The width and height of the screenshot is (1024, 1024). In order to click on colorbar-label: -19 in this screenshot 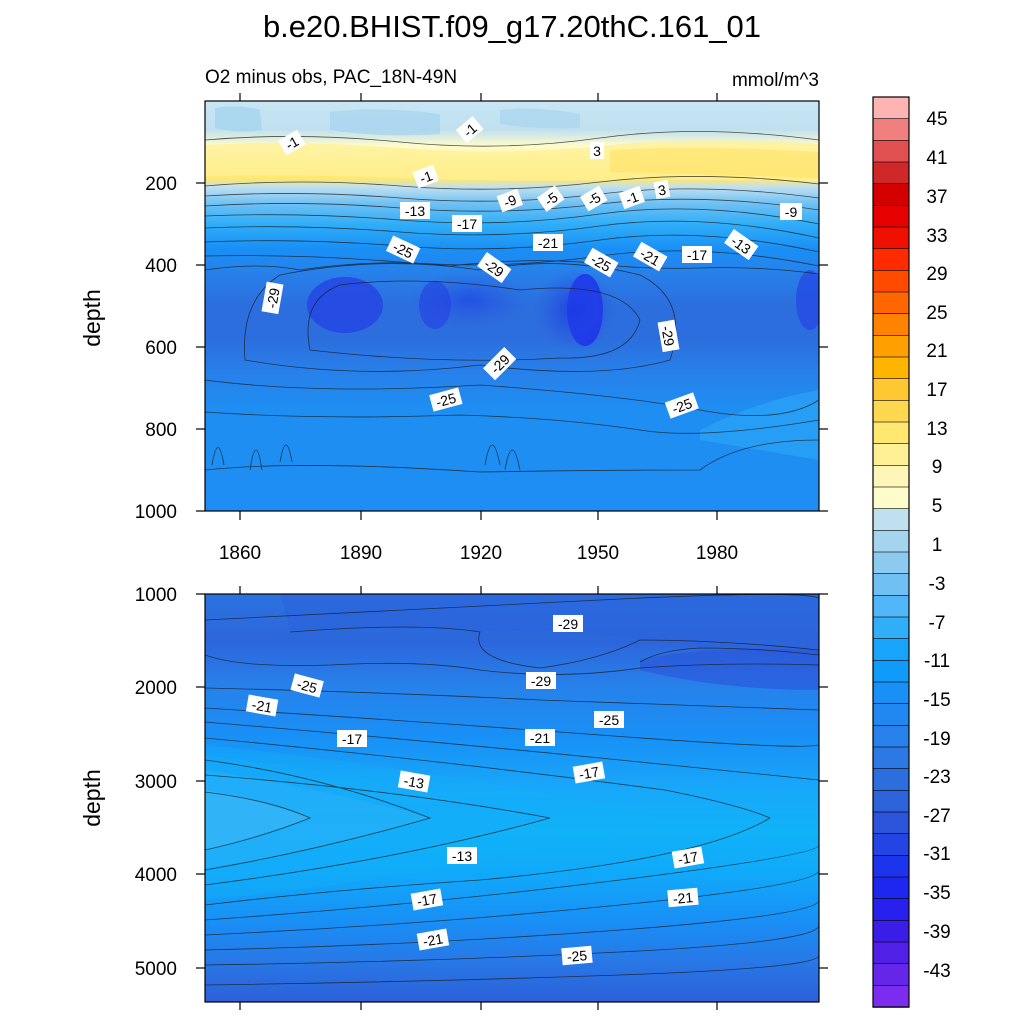, I will do `click(936, 739)`.